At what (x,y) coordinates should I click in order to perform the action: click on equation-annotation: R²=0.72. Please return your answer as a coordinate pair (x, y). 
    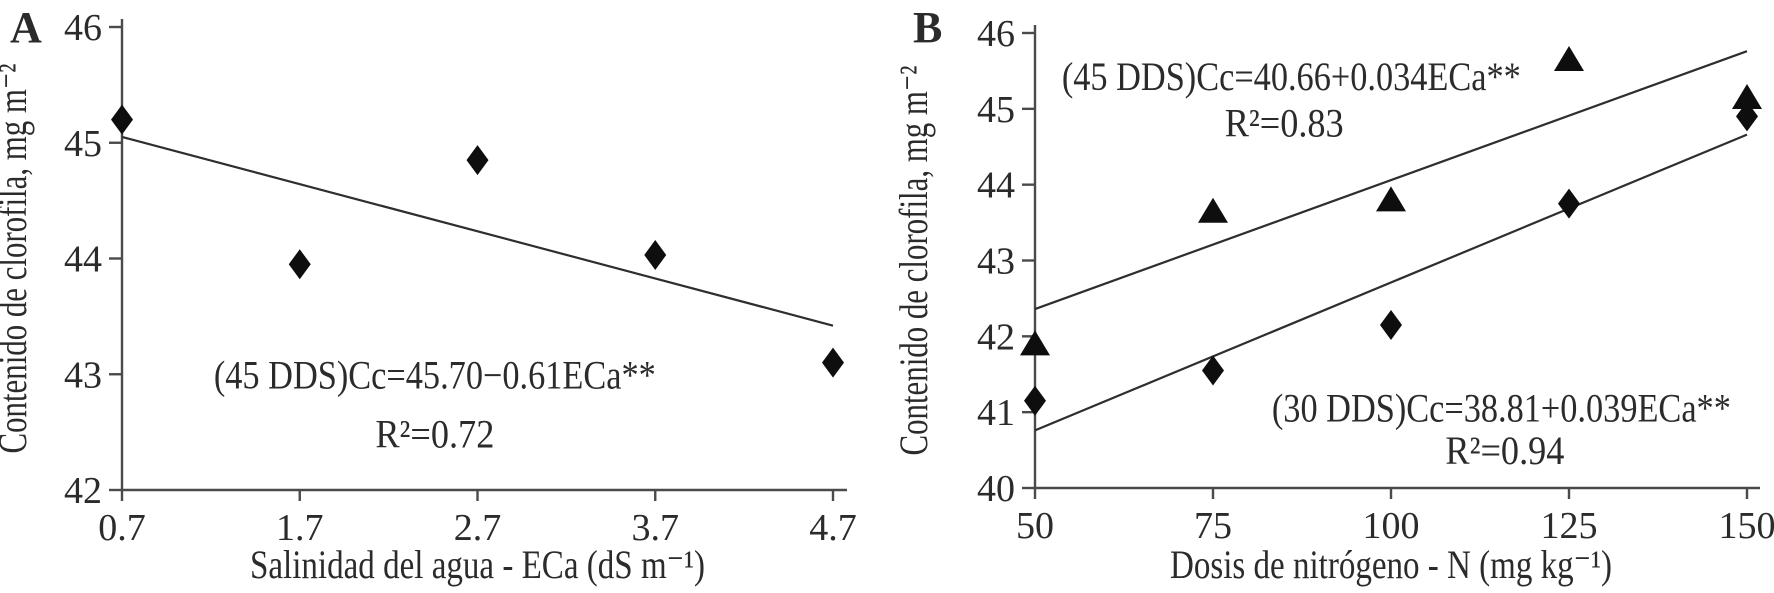
    Looking at the image, I should click on (434, 433).